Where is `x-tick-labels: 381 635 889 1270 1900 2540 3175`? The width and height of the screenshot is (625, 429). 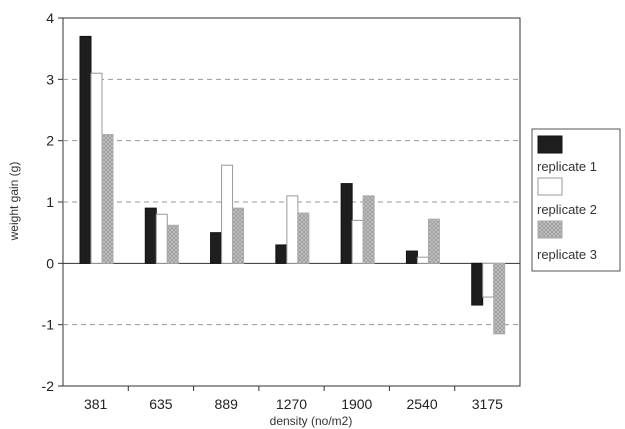
x-tick-labels: 381 635 889 1270 1900 2540 3175 is located at coordinates (293, 399).